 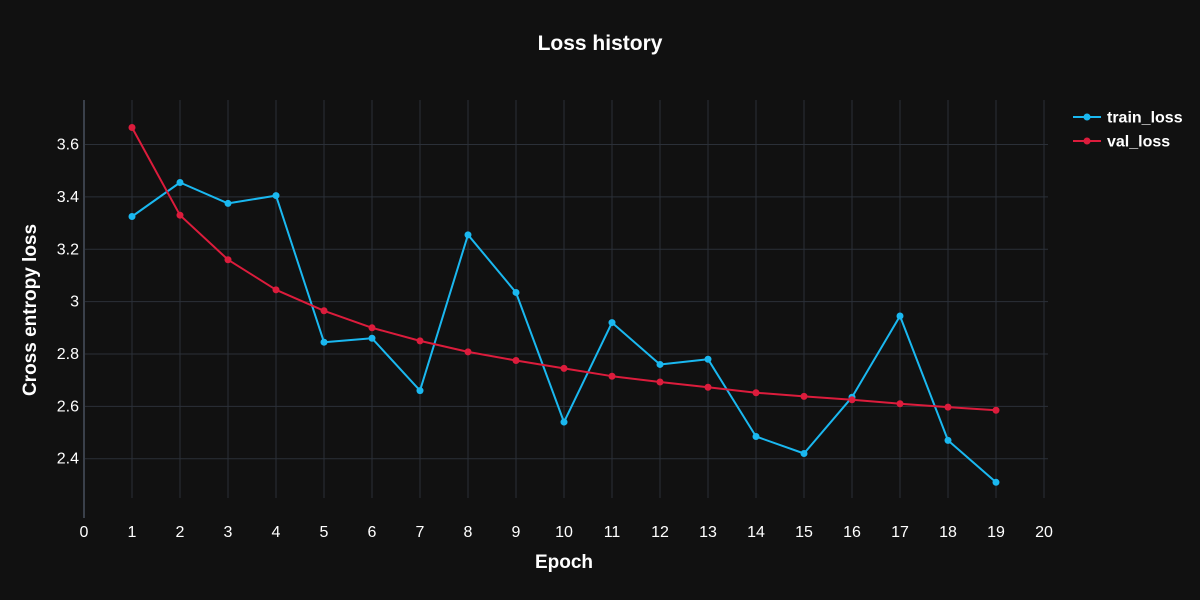 I want to click on legend-label-train_loss: train_loss, so click(x=1145, y=118).